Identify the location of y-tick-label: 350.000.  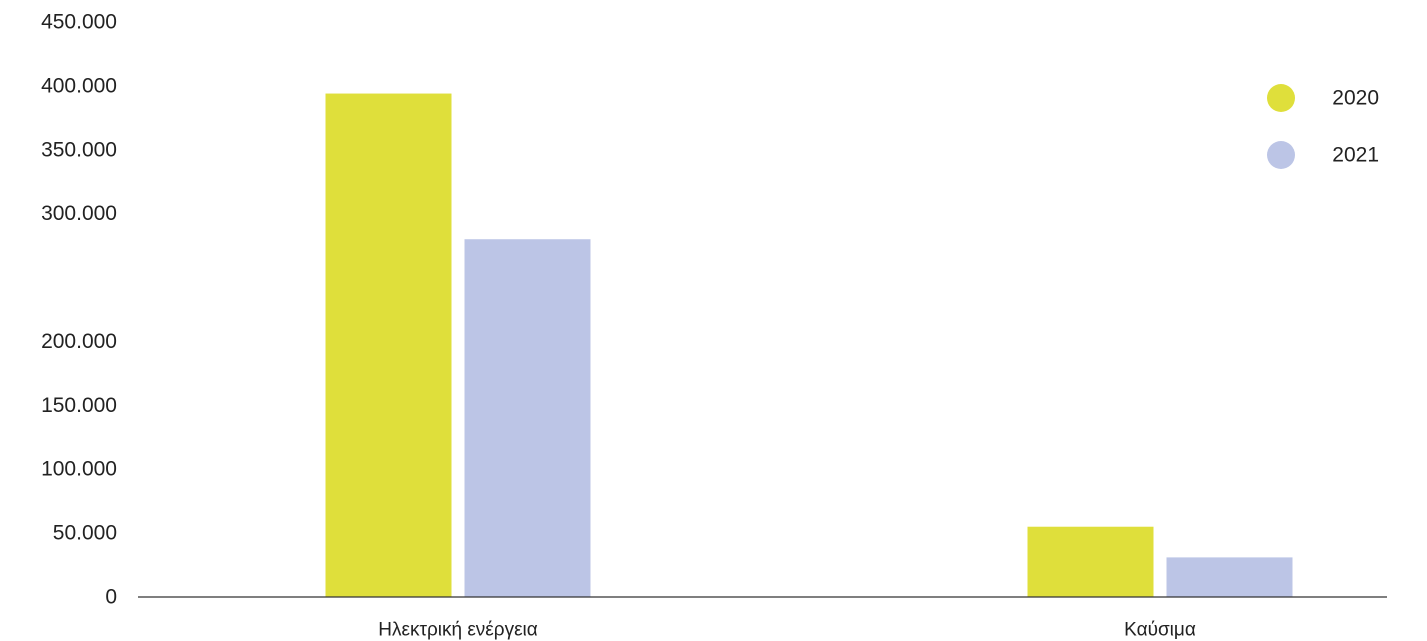
(79, 149).